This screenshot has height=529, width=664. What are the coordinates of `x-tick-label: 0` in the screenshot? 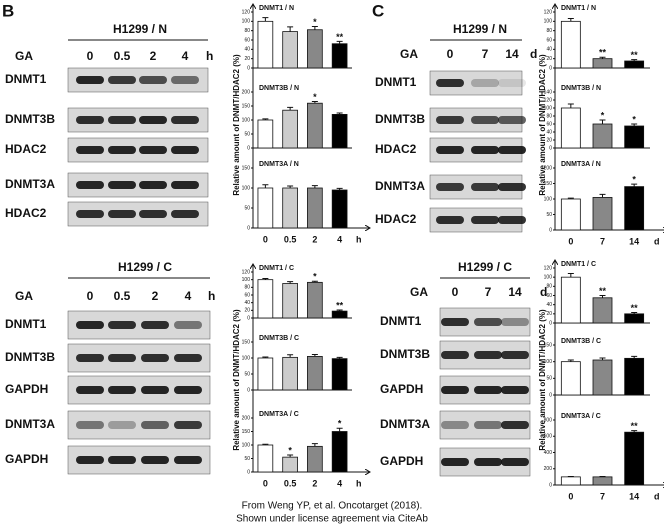 It's located at (570, 241).